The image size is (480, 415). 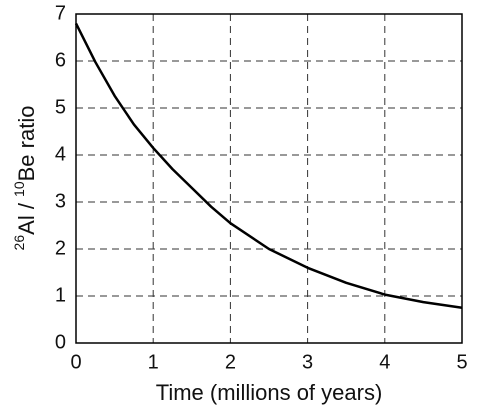 What do you see at coordinates (60, 248) in the screenshot?
I see `y-tick-label: 2` at bounding box center [60, 248].